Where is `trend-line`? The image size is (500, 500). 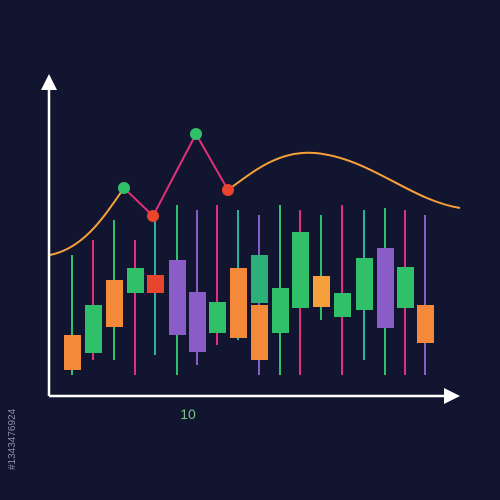
trend-line is located at coordinates (176, 174).